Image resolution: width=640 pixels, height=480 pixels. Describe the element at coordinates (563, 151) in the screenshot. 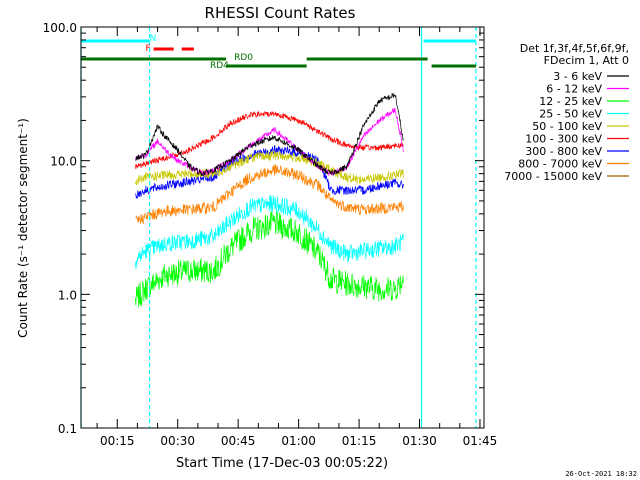

I see `legend-label-300-800-kev: 300 - 800 keV` at that location.